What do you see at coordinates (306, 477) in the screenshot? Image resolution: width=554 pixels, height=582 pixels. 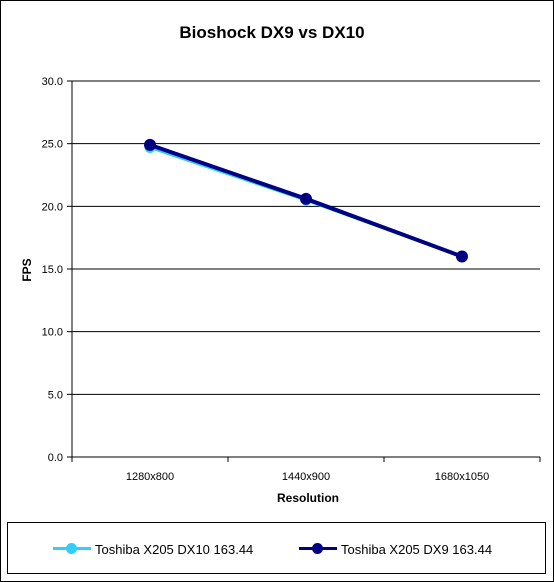 I see `x-tick-label: 1440x900` at bounding box center [306, 477].